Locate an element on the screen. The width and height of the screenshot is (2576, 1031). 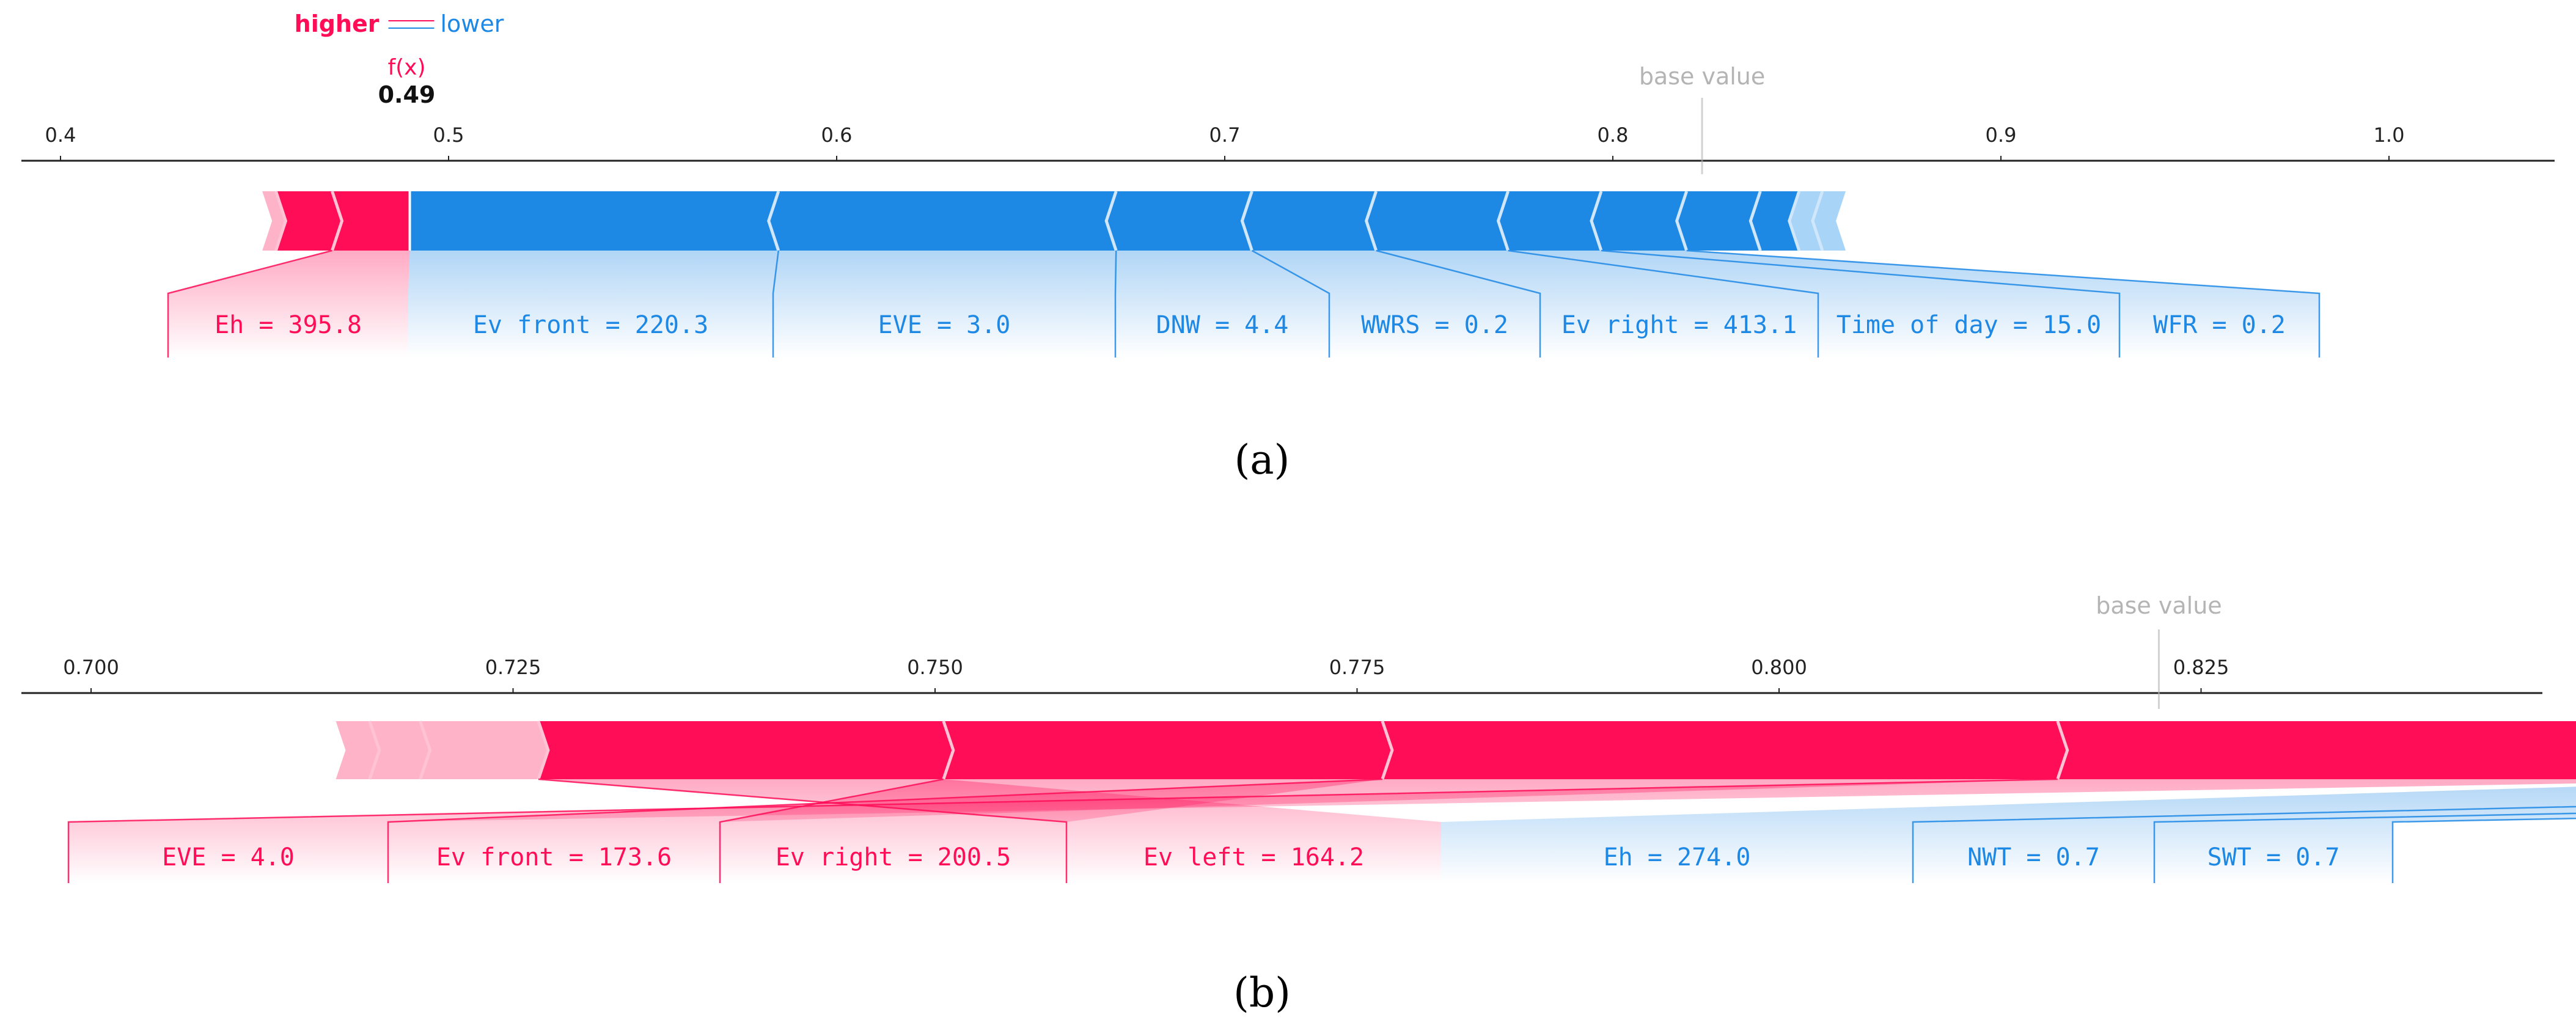
feature-label: WWRS = 0.2 is located at coordinates (1434, 325).